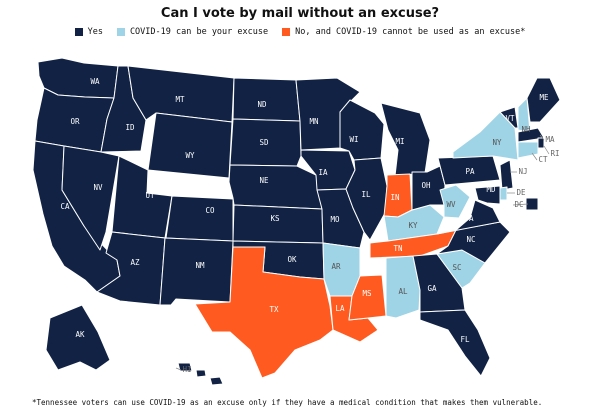  Describe the element at coordinates (190, 155) in the screenshot. I see `state-label-wy: WY` at that location.